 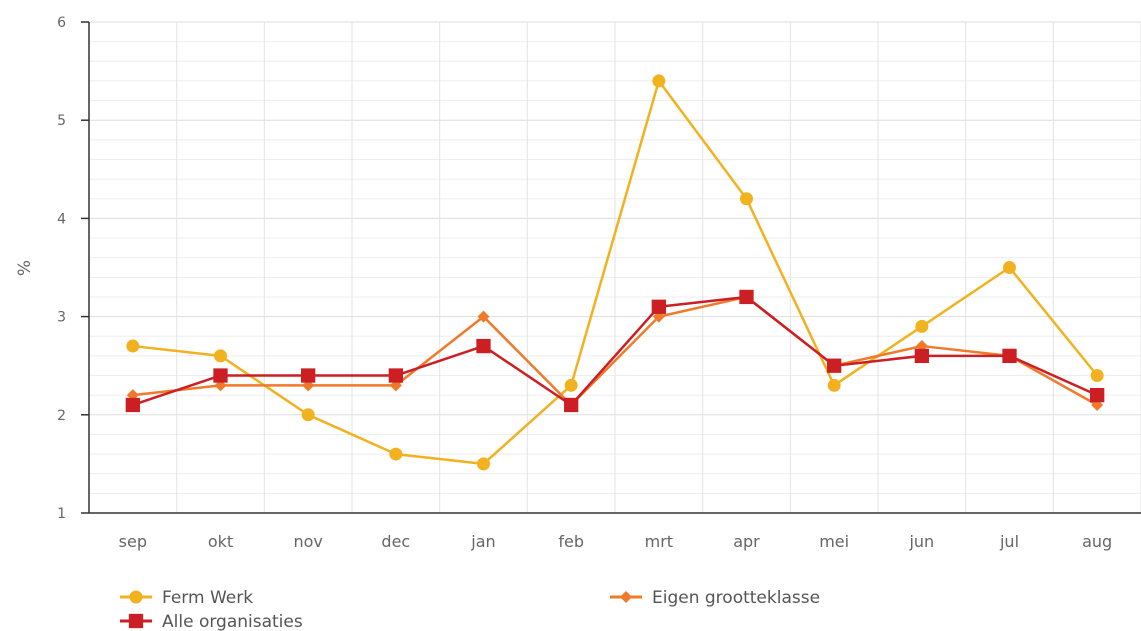 I want to click on x-tick-label-apr: apr, so click(x=746, y=541).